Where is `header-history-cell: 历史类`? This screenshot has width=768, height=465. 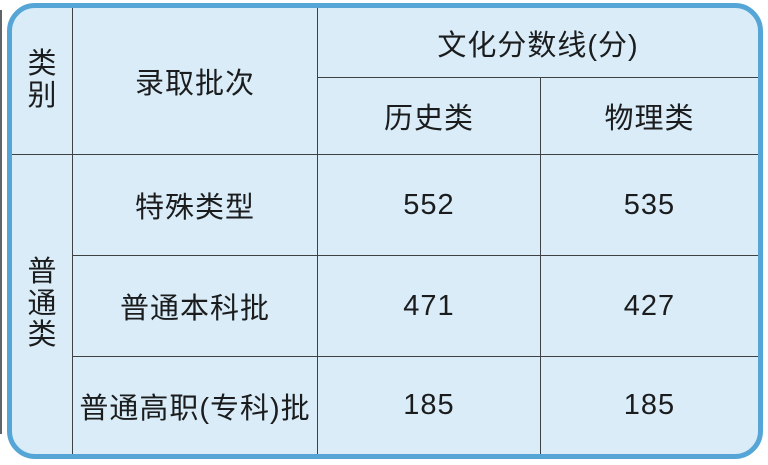
header-history-cell: 历史类 is located at coordinates (429, 116).